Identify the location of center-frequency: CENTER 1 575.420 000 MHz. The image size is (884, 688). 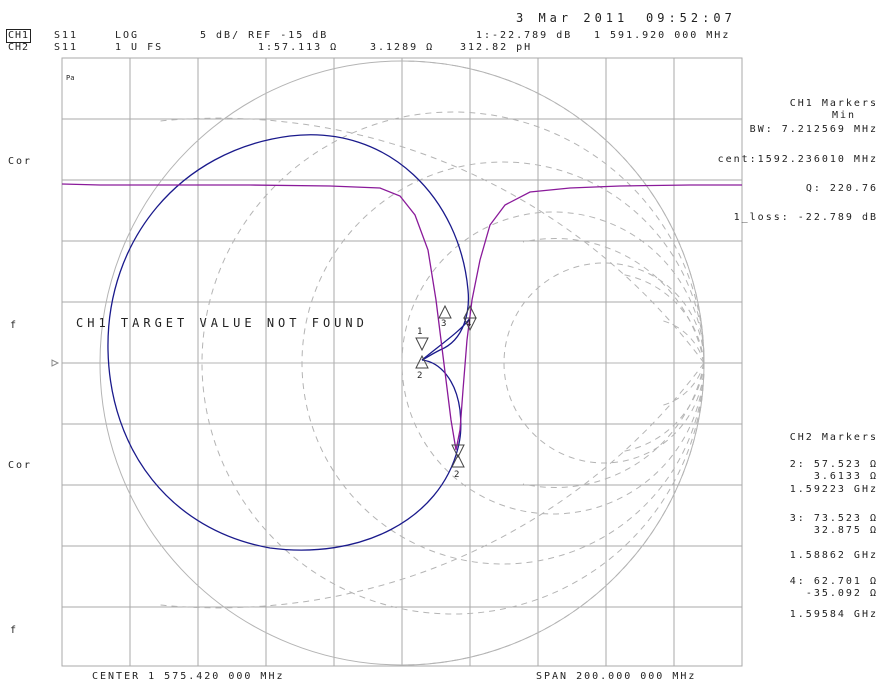
(188, 676).